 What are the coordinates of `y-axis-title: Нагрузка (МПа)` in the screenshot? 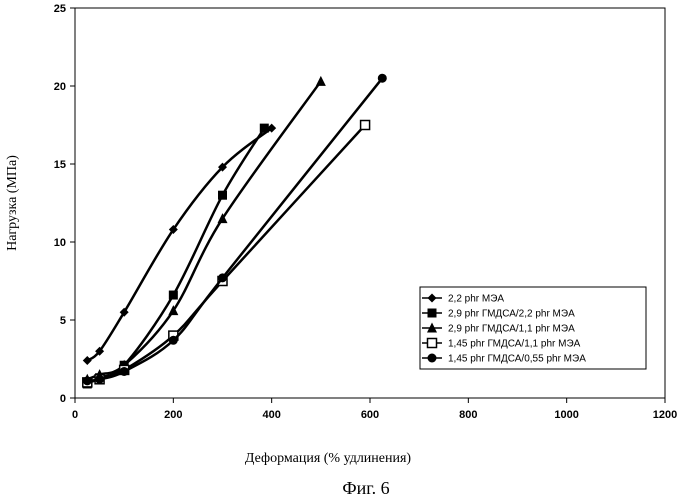 It's located at (12, 203).